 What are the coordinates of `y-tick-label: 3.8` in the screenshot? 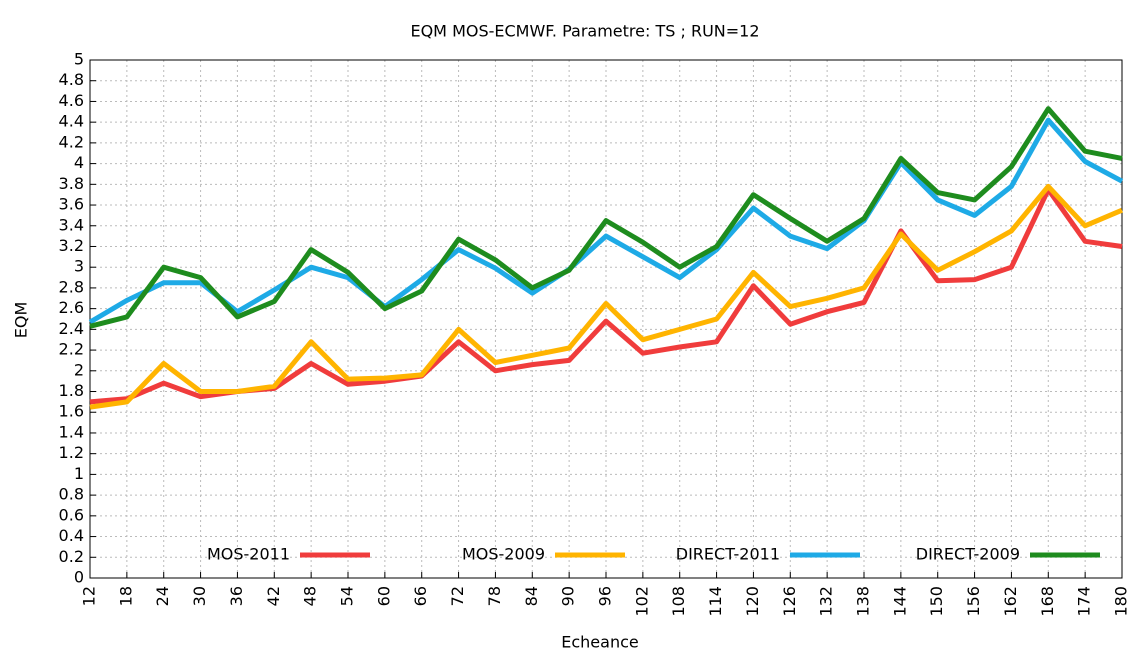 It's located at (71, 183).